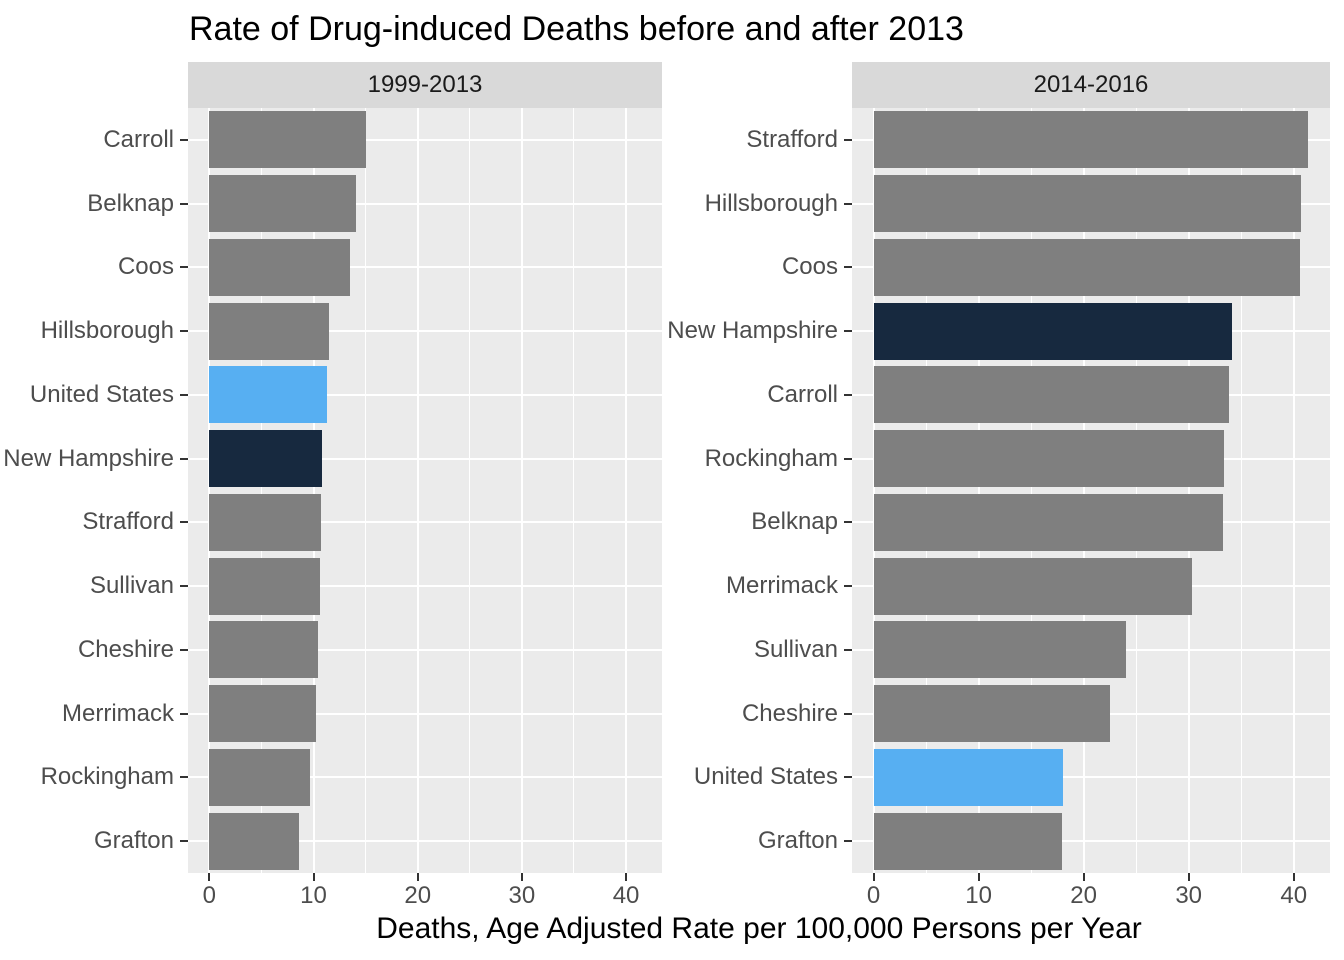 The image size is (1344, 960). I want to click on x-tick-label: 30, so click(522, 895).